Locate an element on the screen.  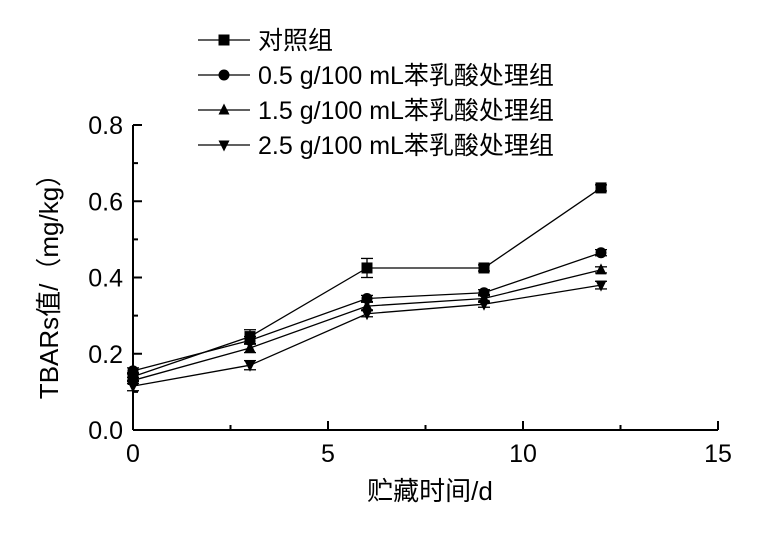
legend-item-4: 2.5 g/100 mL苯乳酸处理组 is located at coordinates (376, 146).